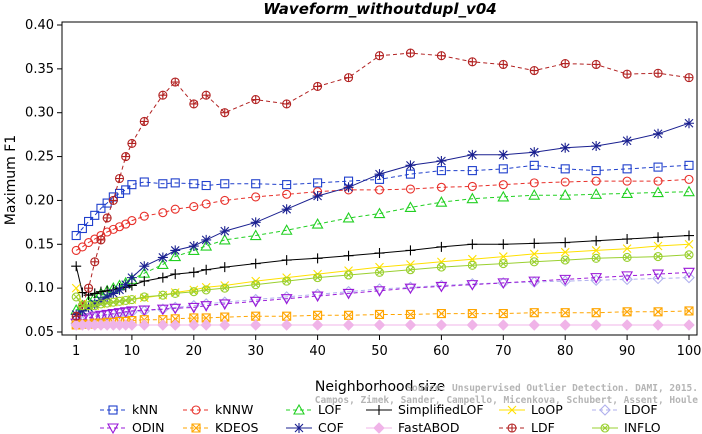 This screenshot has width=702, height=434. I want to click on legend-item-knnw: kNNW, so click(218, 409).